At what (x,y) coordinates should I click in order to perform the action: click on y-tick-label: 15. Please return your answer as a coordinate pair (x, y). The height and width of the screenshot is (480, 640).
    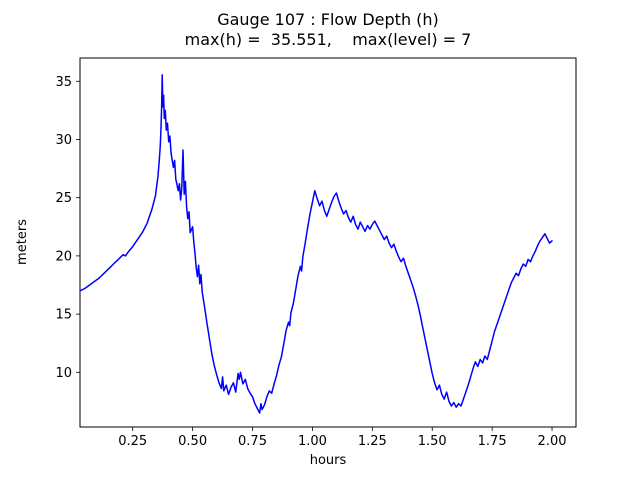
    Looking at the image, I should click on (63, 315).